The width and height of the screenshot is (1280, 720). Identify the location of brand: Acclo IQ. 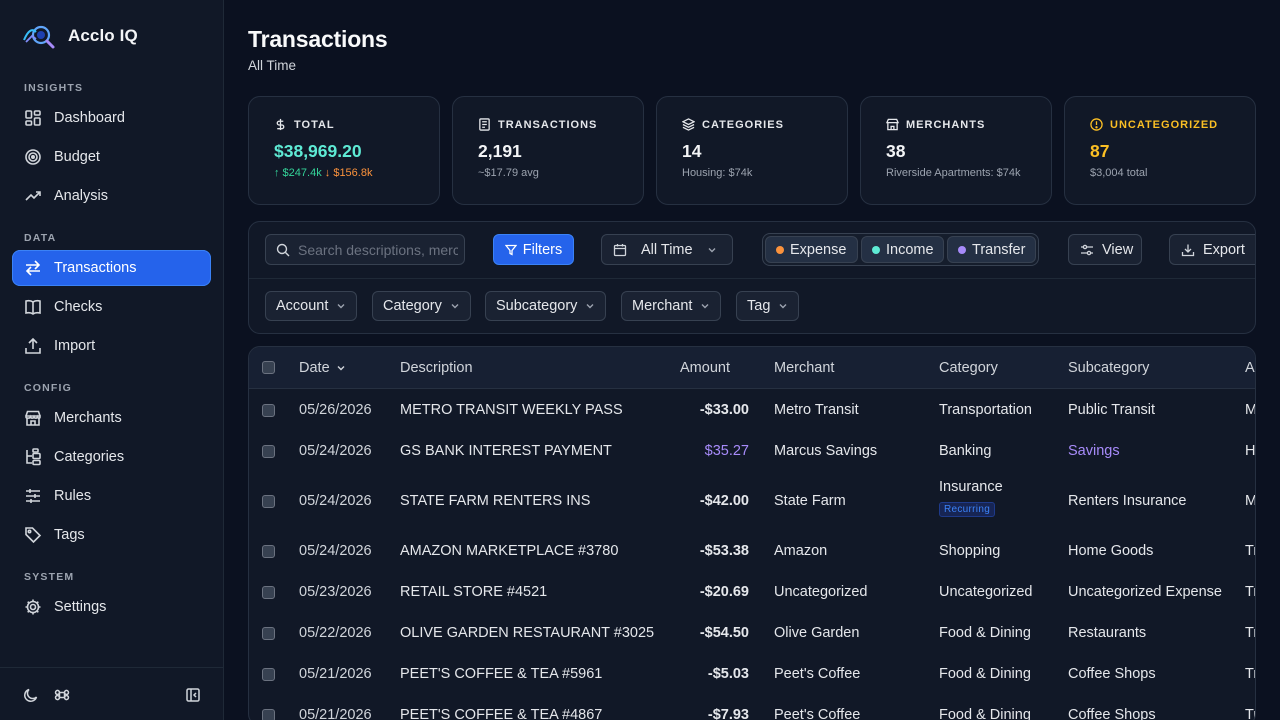
(80, 36).